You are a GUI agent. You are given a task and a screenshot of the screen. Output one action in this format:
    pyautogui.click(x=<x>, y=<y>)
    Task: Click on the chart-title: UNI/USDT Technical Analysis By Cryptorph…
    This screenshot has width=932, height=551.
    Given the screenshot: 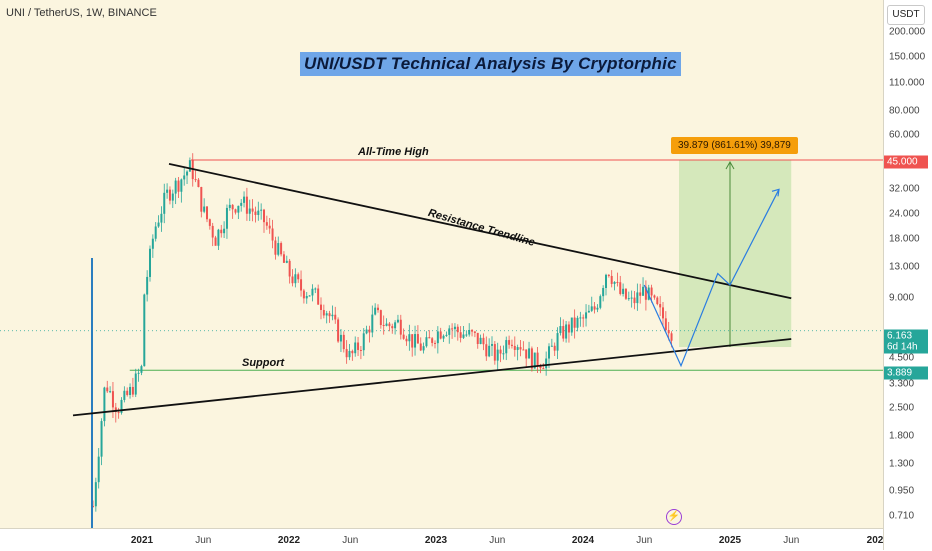 What is the action you would take?
    pyautogui.click(x=490, y=64)
    